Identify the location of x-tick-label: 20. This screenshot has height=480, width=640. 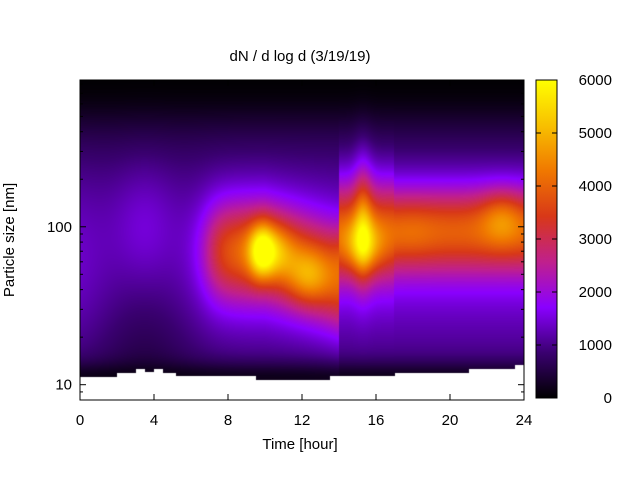
(450, 420).